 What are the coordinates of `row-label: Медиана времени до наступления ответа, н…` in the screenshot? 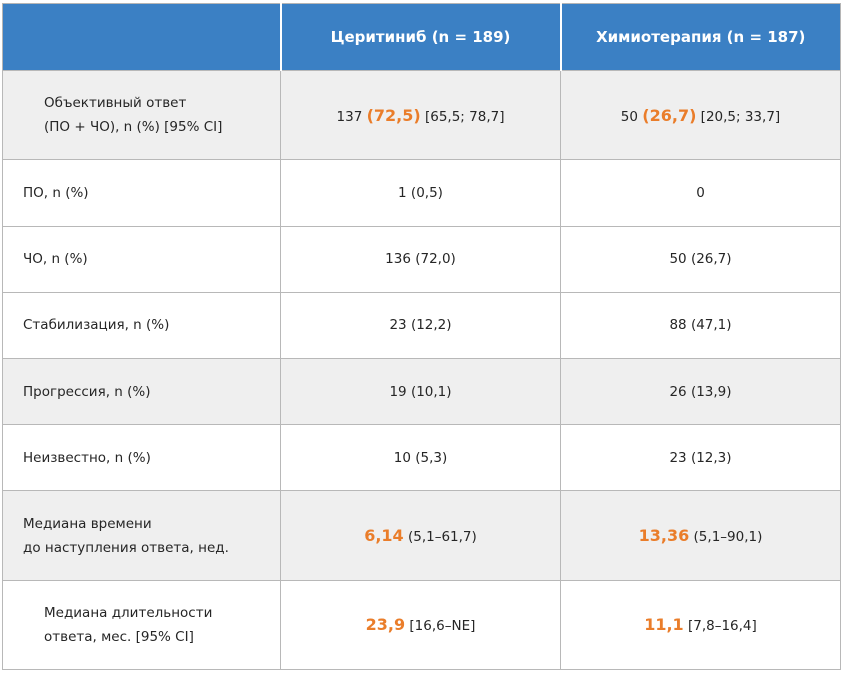 It's located at (141, 535).